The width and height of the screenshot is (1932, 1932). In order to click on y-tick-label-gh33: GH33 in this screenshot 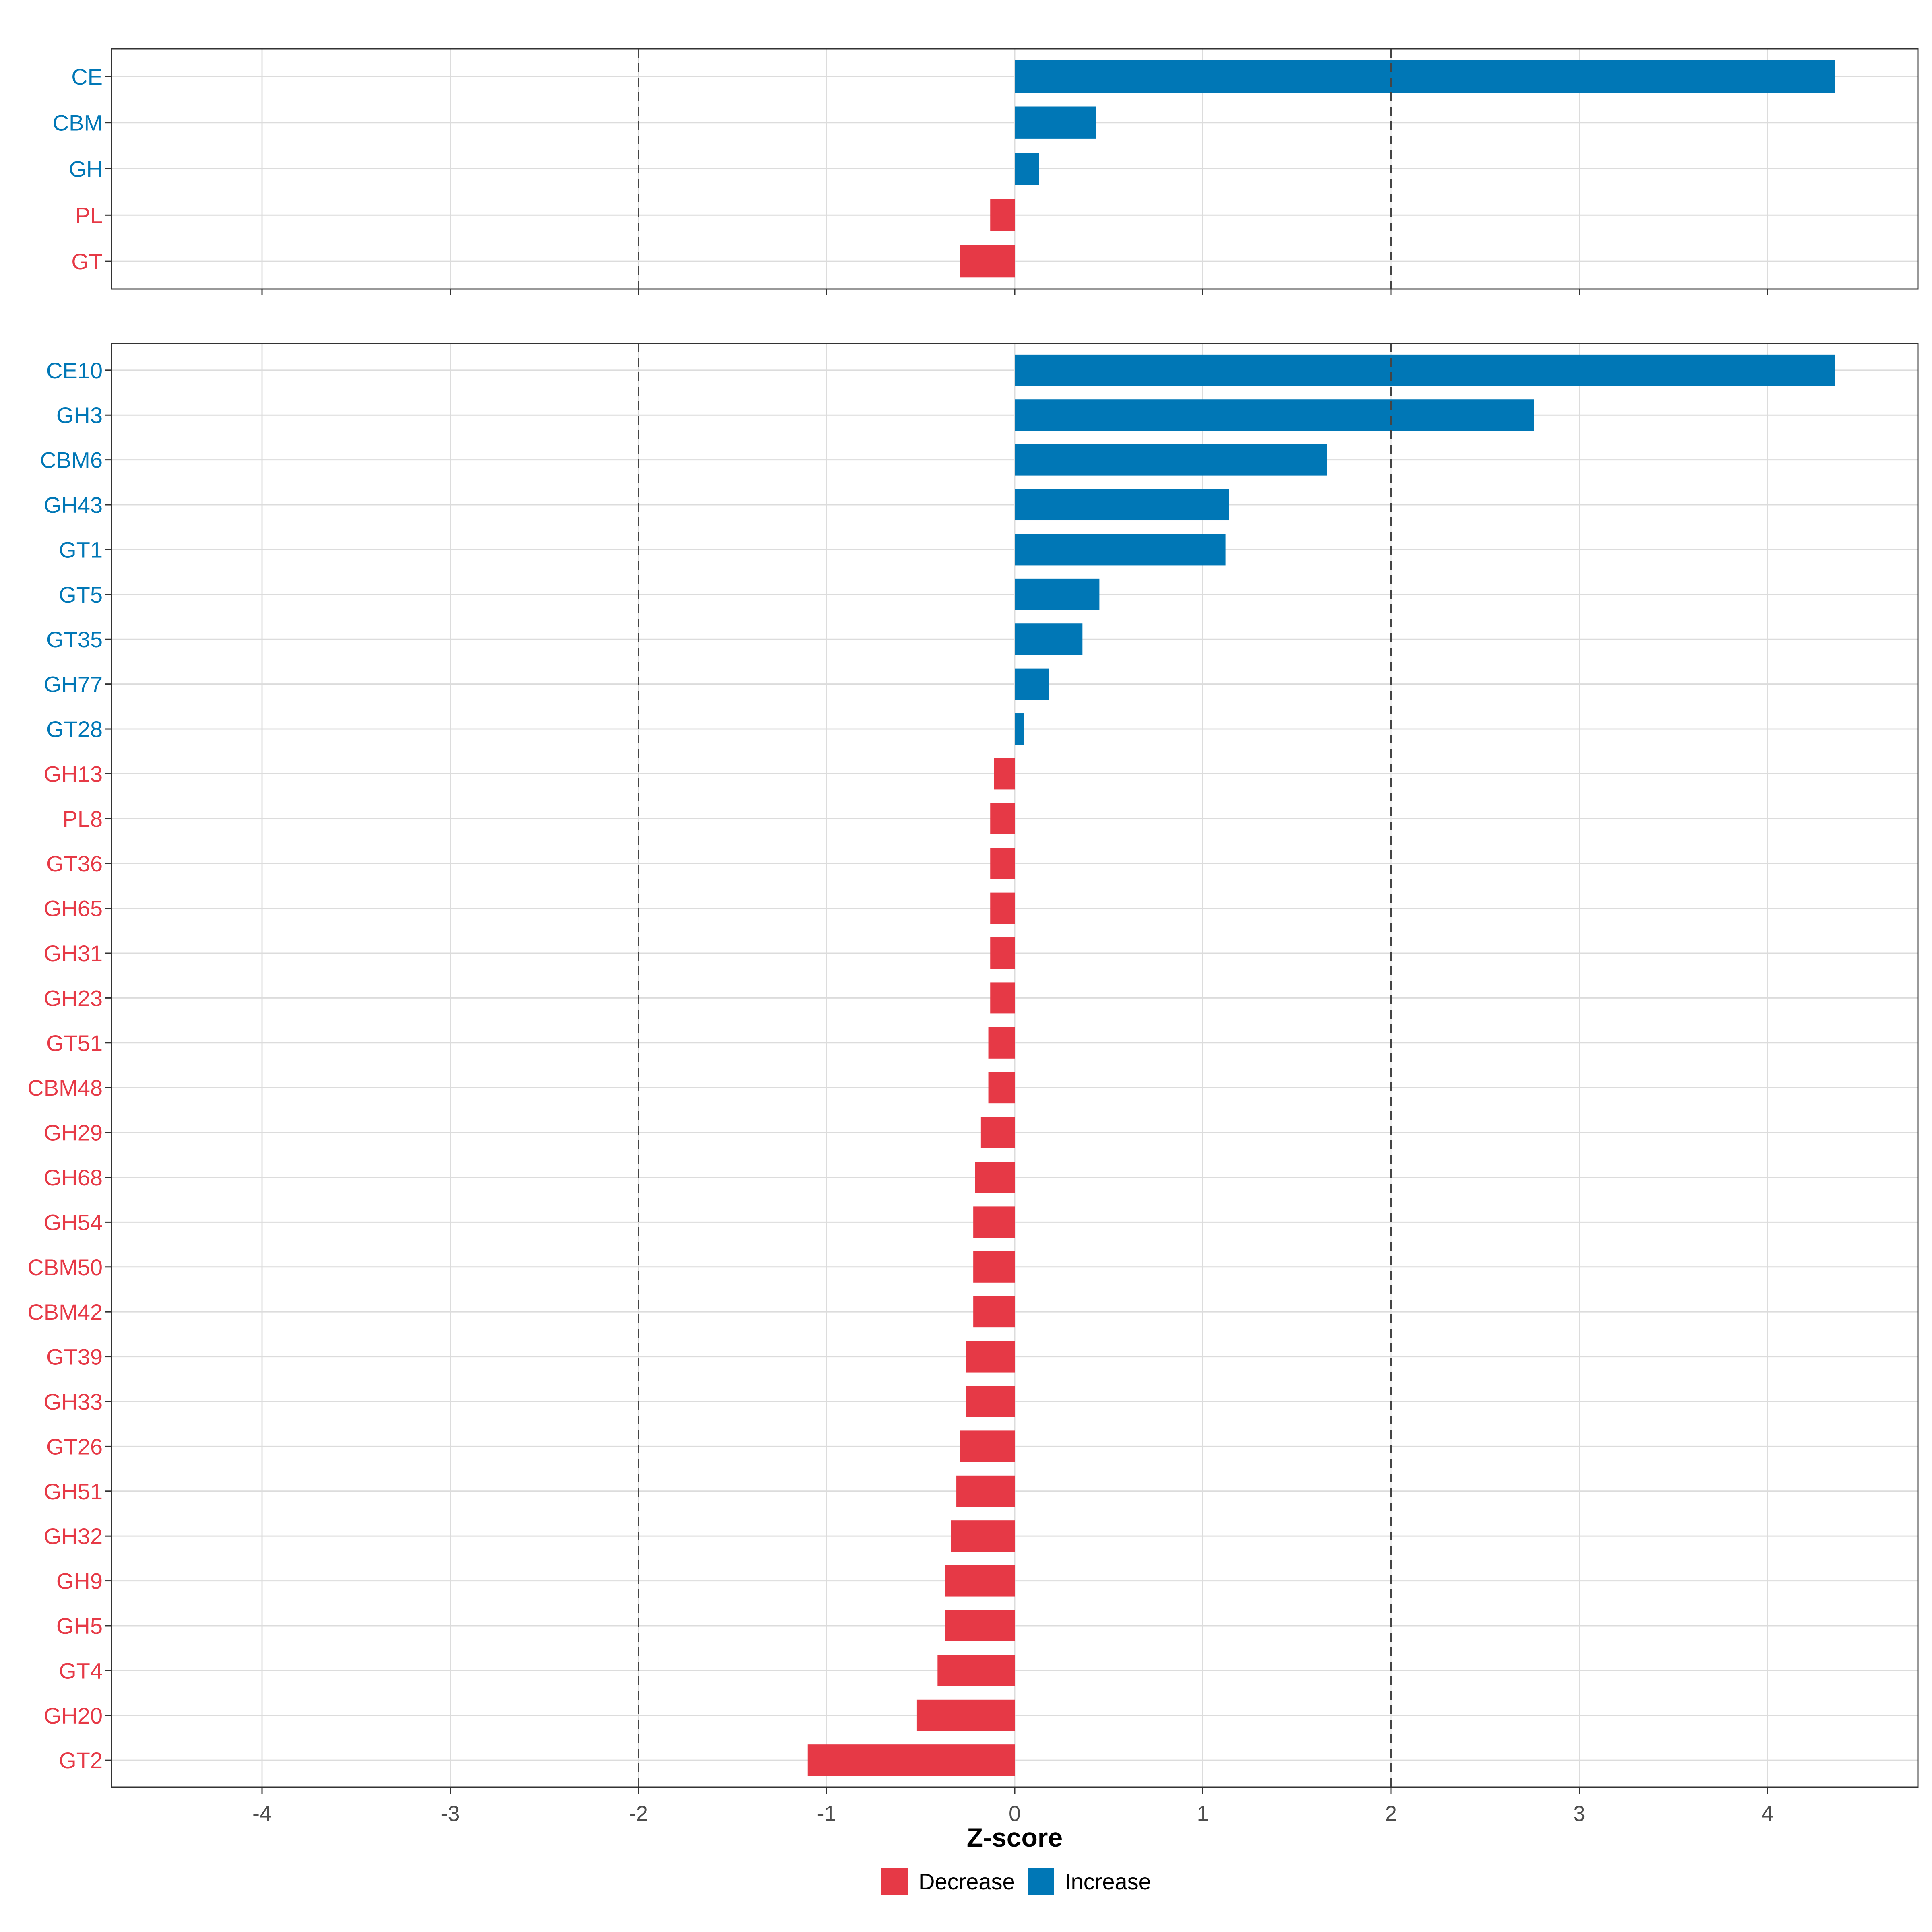, I will do `click(73, 1401)`.